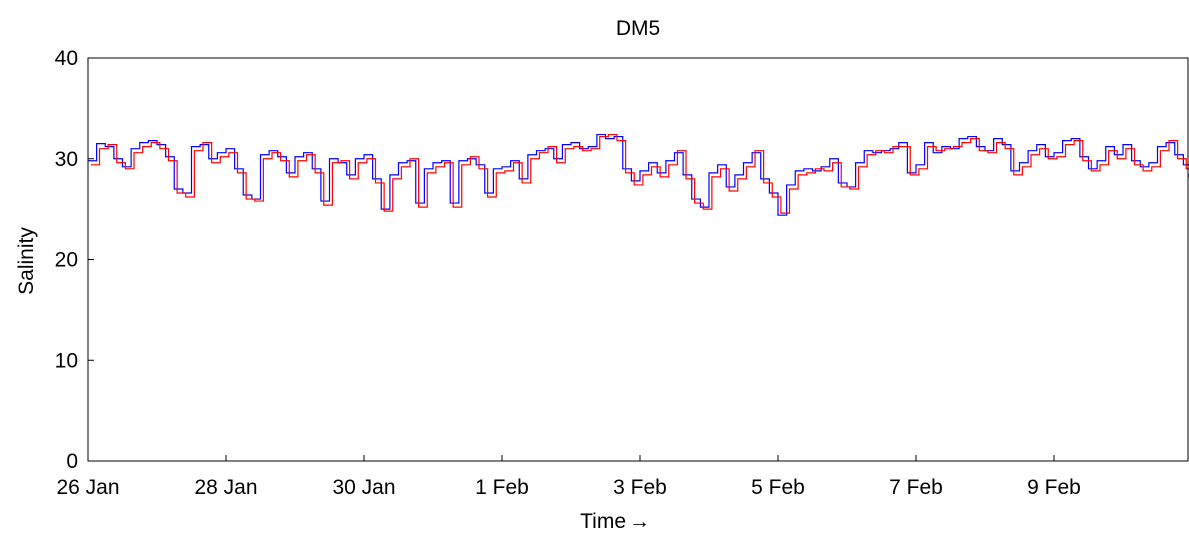 This screenshot has width=1189, height=535. Describe the element at coordinates (916, 487) in the screenshot. I see `x-tick-label: 7 Feb` at that location.